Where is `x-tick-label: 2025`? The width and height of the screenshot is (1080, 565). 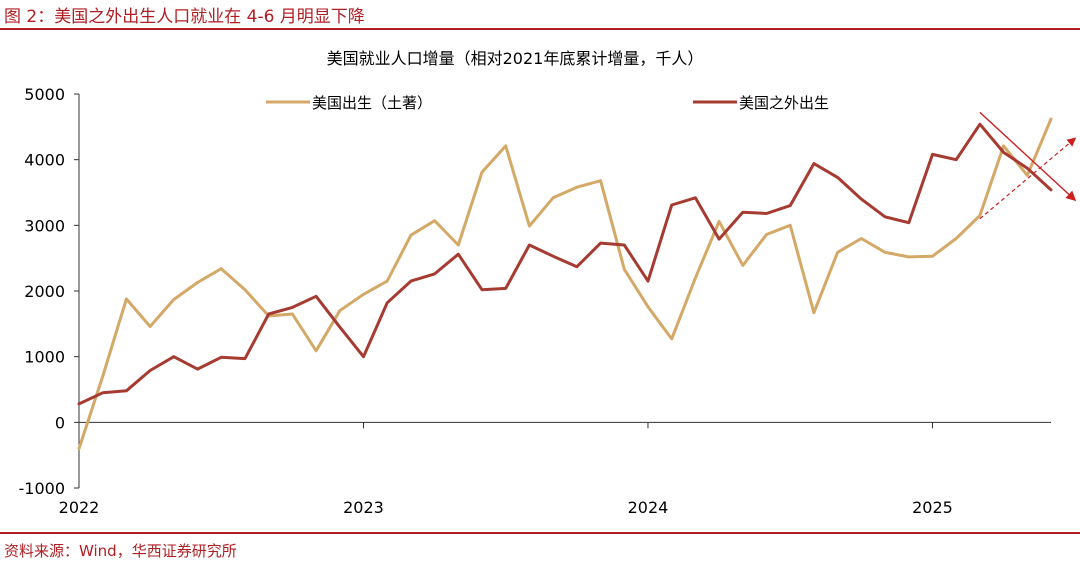
x-tick-label: 2025 is located at coordinates (932, 507).